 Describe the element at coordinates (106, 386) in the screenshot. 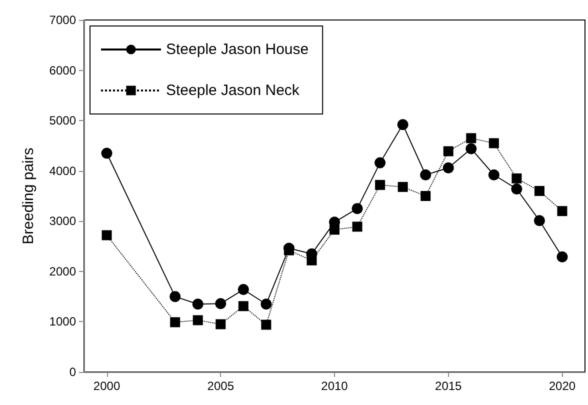

I see `x-tick-label: 2000` at that location.